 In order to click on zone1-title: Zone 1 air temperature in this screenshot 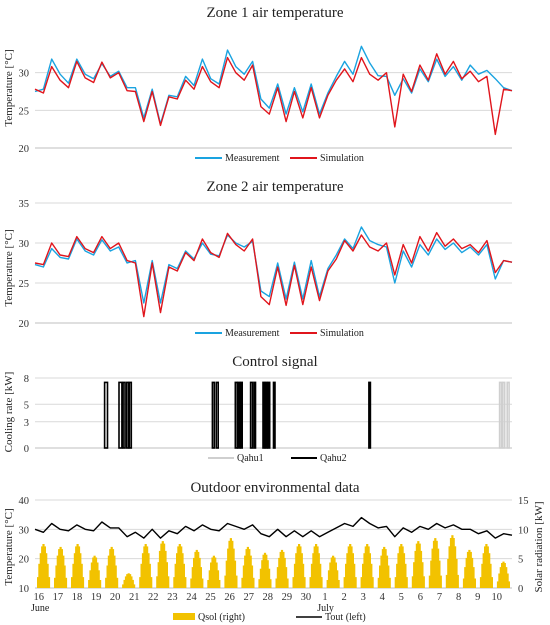, I will do `click(274, 13)`.